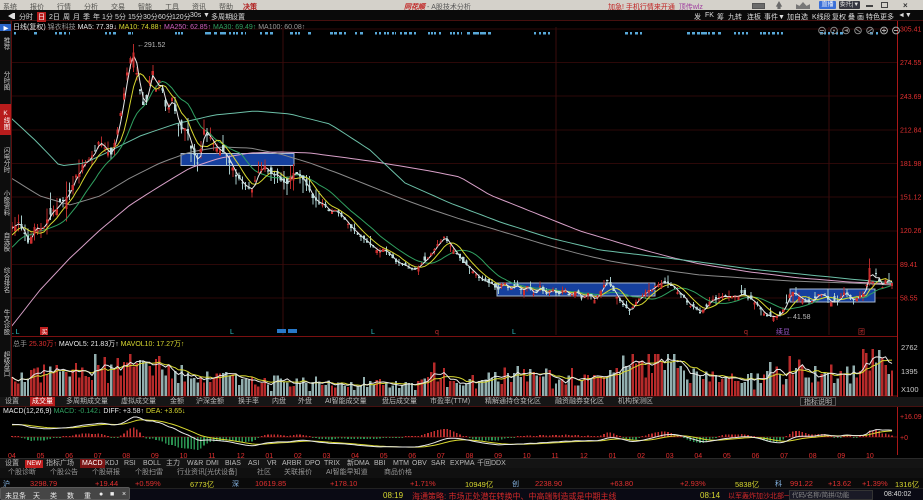 The width and height of the screenshot is (923, 500). Describe the element at coordinates (910, 389) in the screenshot. I see `svg-text: X100` at that location.